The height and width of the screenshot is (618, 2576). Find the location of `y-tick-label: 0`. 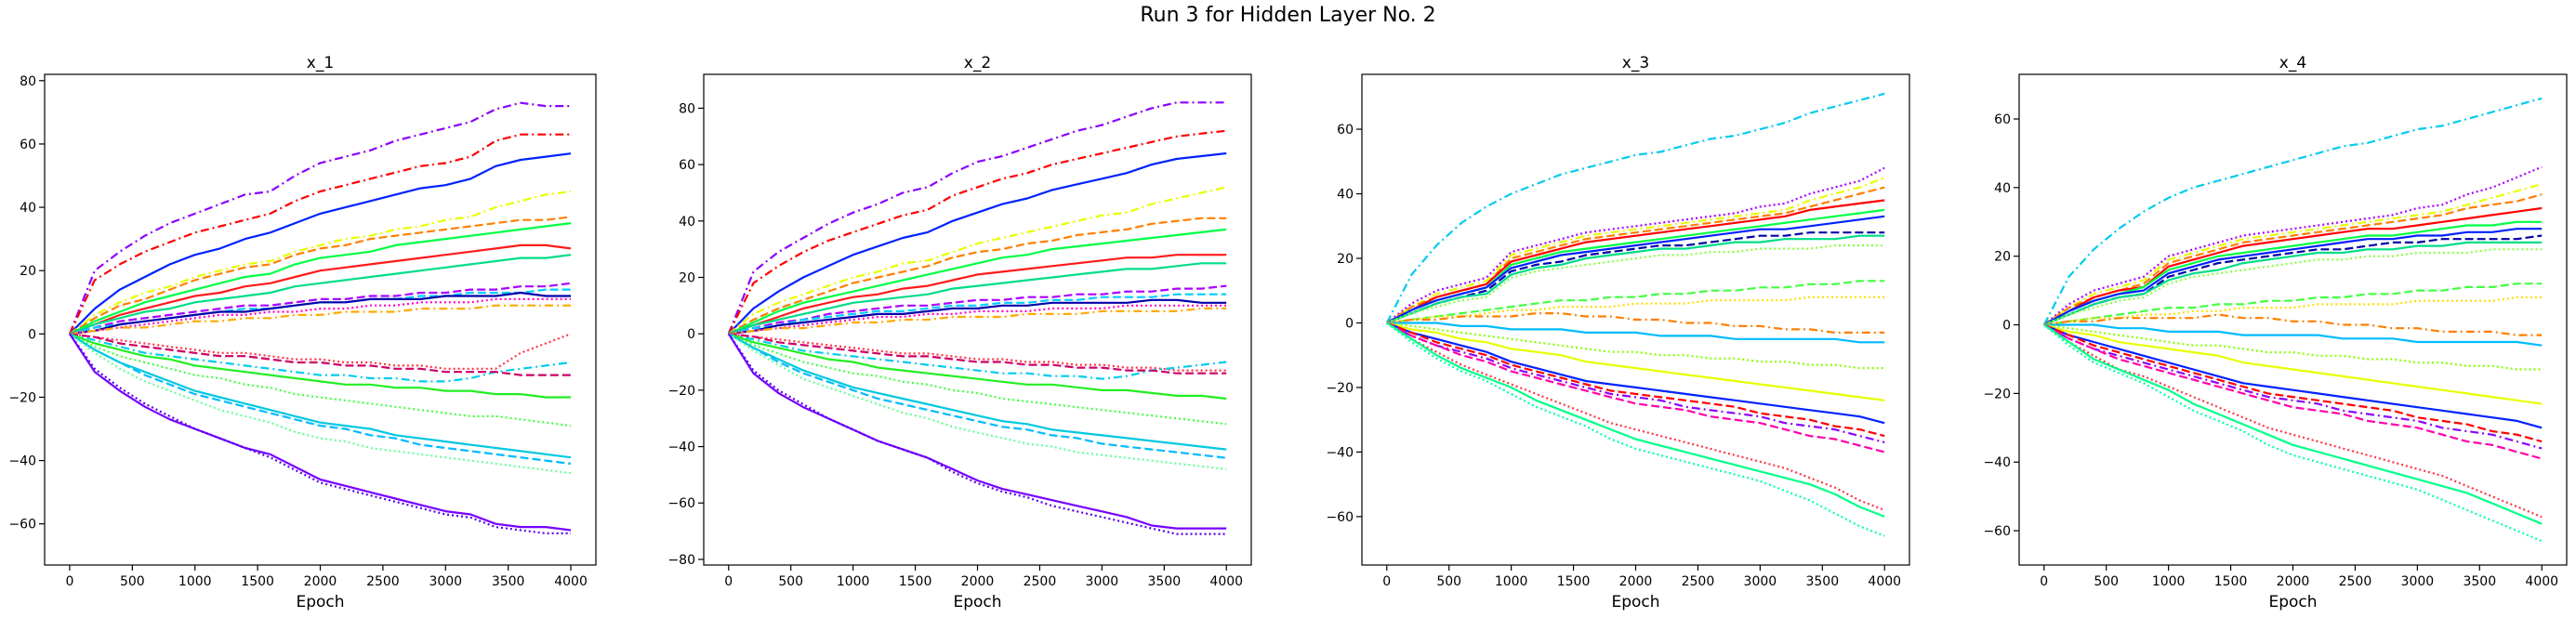

y-tick-label: 0 is located at coordinates (1349, 323).